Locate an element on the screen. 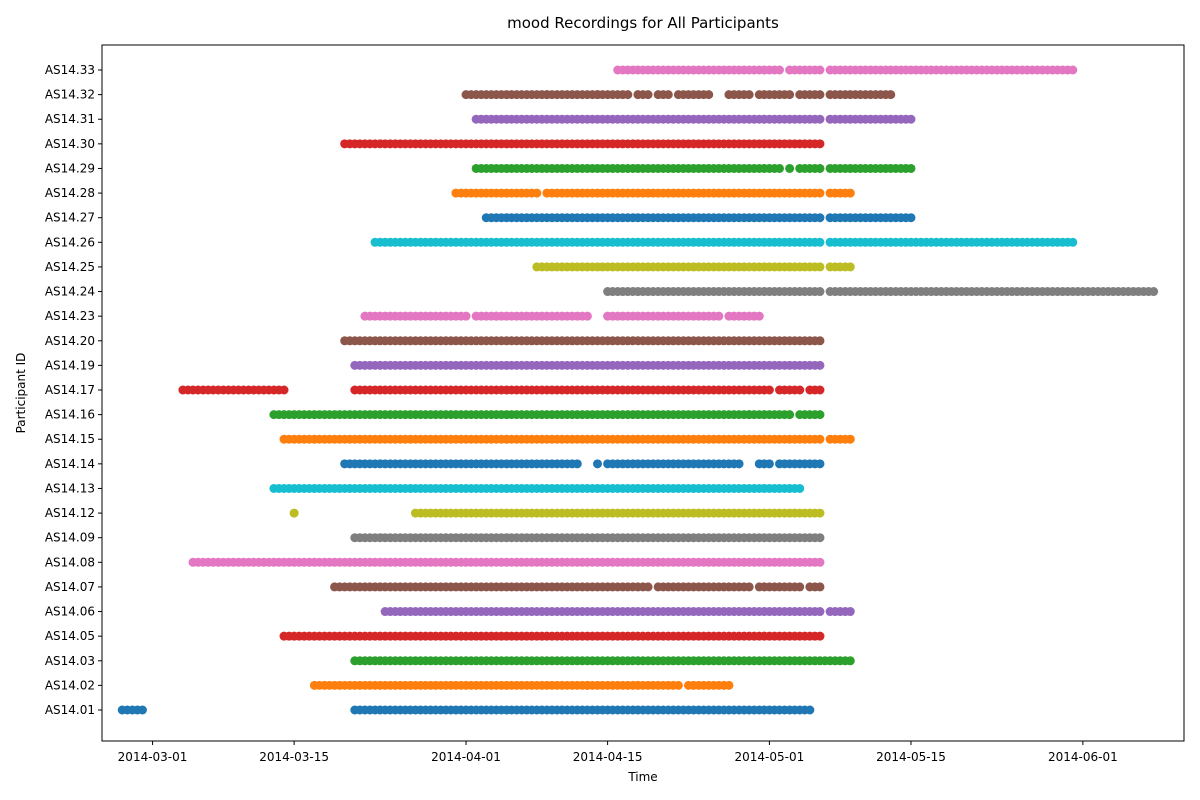 The width and height of the screenshot is (1200, 800). chart-title: mood Recordings for All Participants is located at coordinates (643, 23).